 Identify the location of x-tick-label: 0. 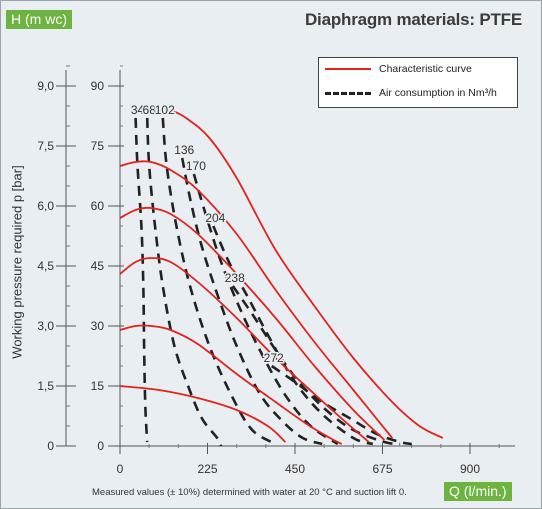
(120, 469).